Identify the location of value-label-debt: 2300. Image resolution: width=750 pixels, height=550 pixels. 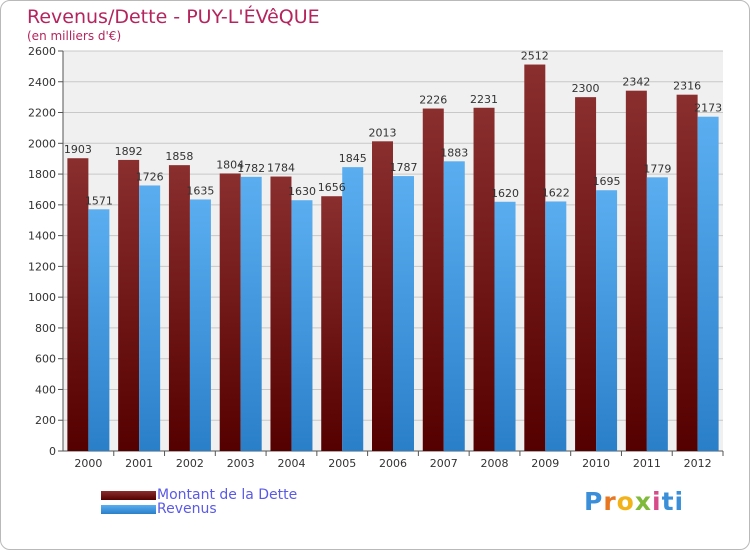
(586, 88).